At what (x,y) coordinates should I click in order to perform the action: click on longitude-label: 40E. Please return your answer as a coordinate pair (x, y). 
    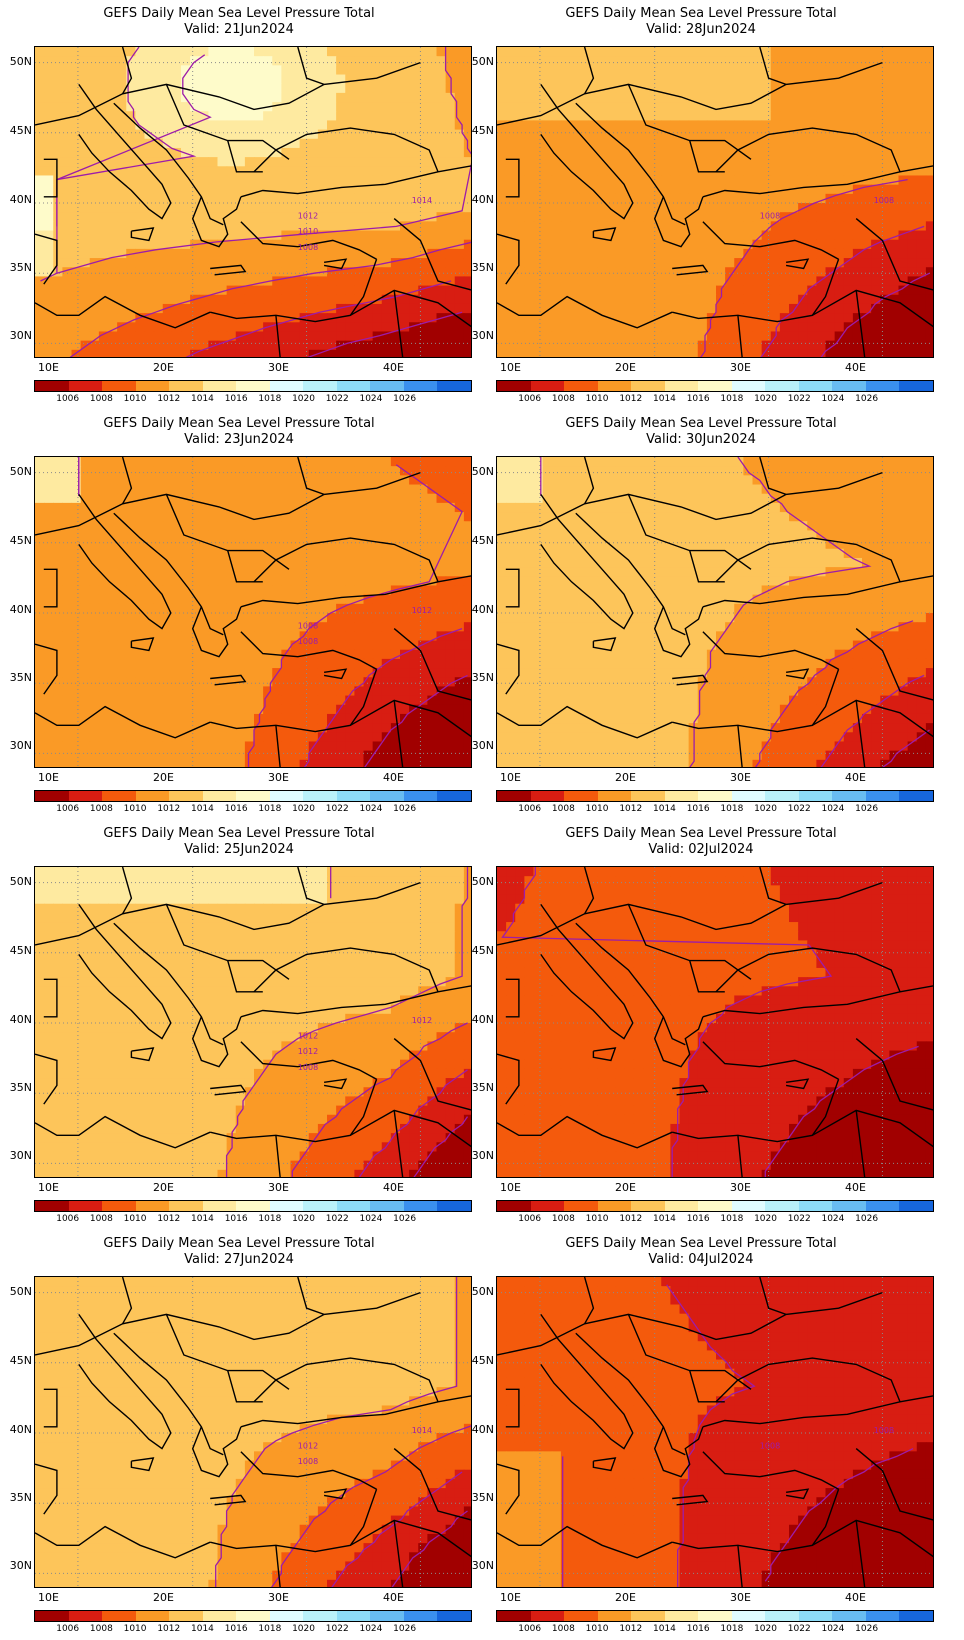
    Looking at the image, I should click on (855, 367).